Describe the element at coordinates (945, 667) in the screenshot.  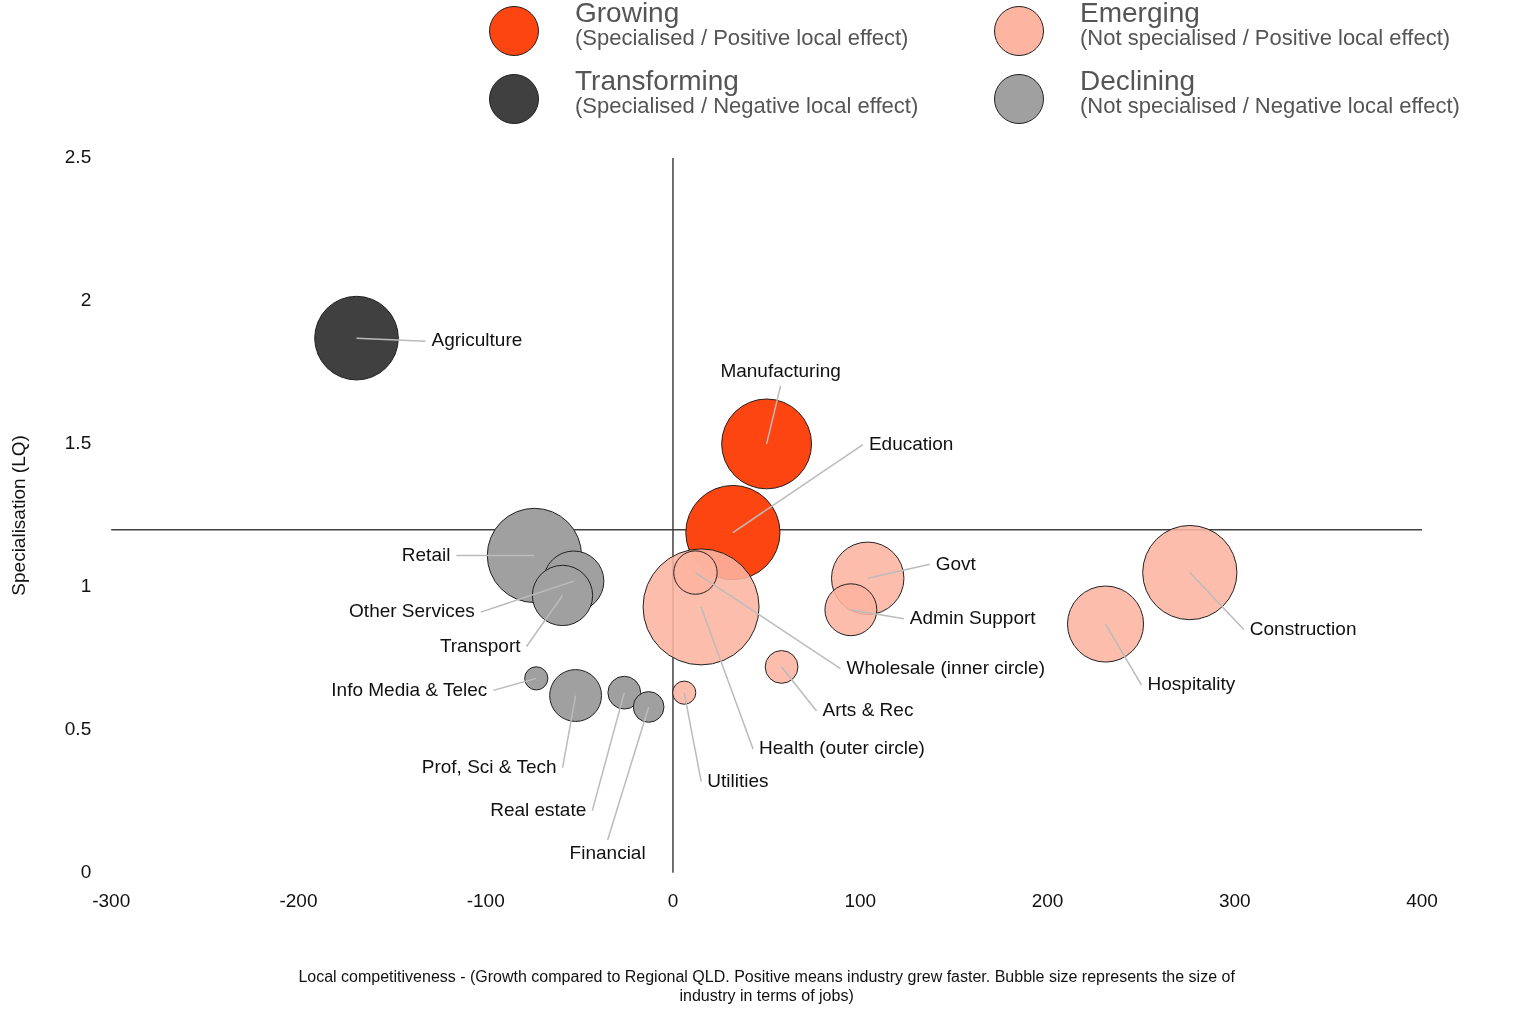
I see `annotation: Wholesale (inner circle)` at that location.